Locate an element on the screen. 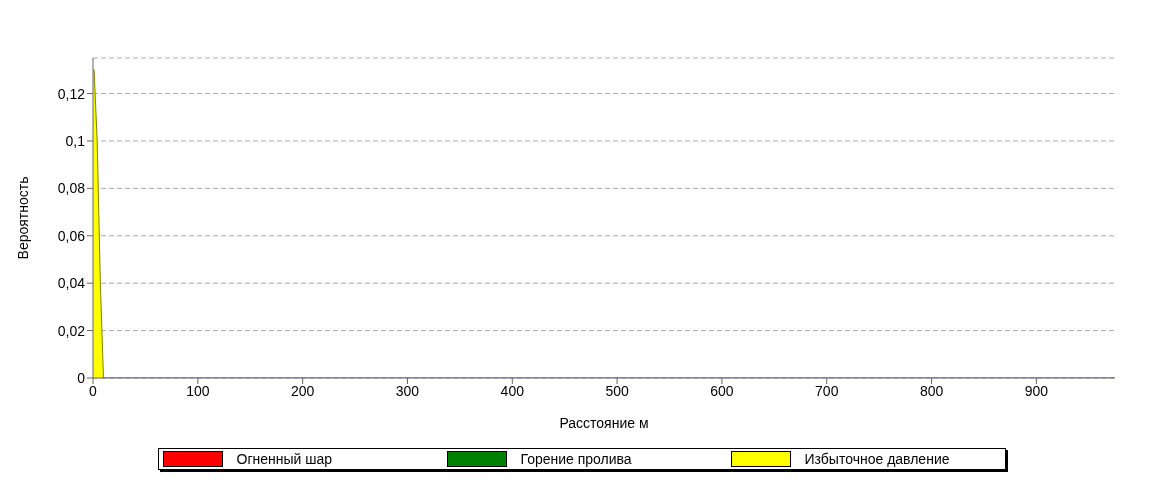 The height and width of the screenshot is (488, 1163). legend-label: Горение пролива is located at coordinates (576, 459).